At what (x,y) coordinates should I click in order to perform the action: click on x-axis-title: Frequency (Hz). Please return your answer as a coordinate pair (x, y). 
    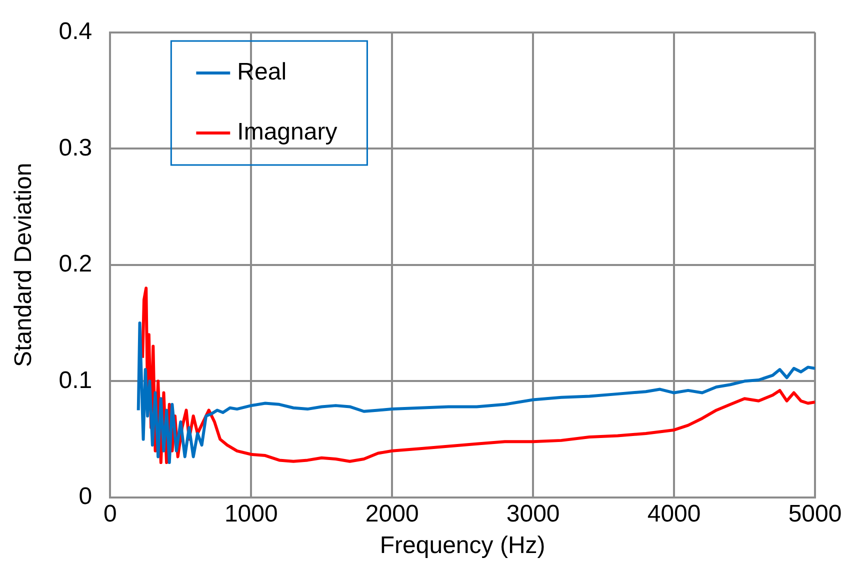
    Looking at the image, I should click on (463, 546).